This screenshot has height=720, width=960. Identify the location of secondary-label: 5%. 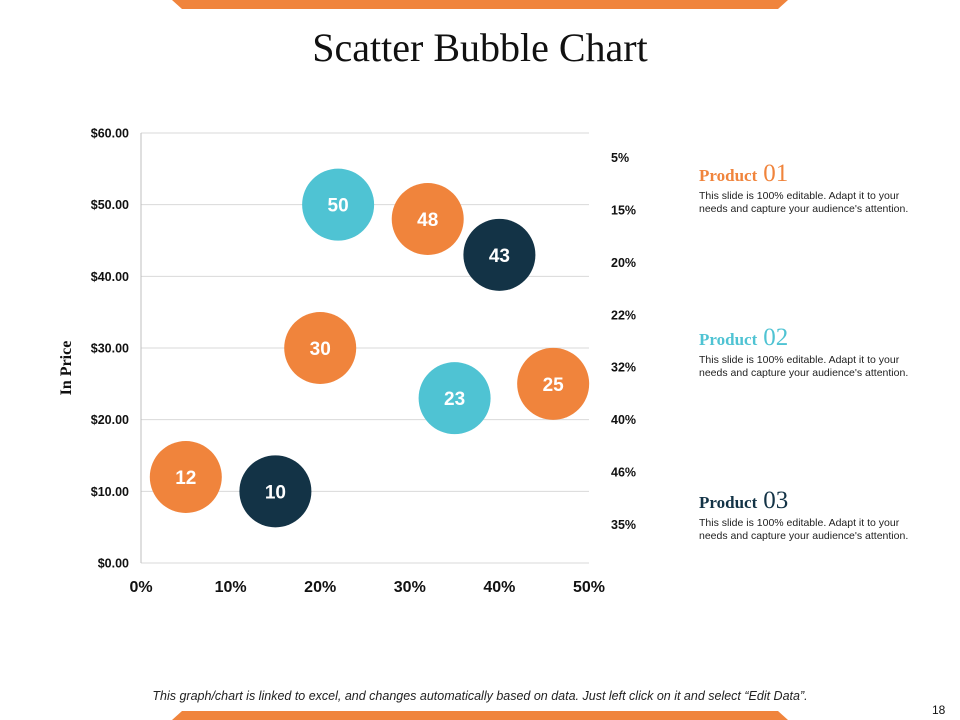
(620, 158).